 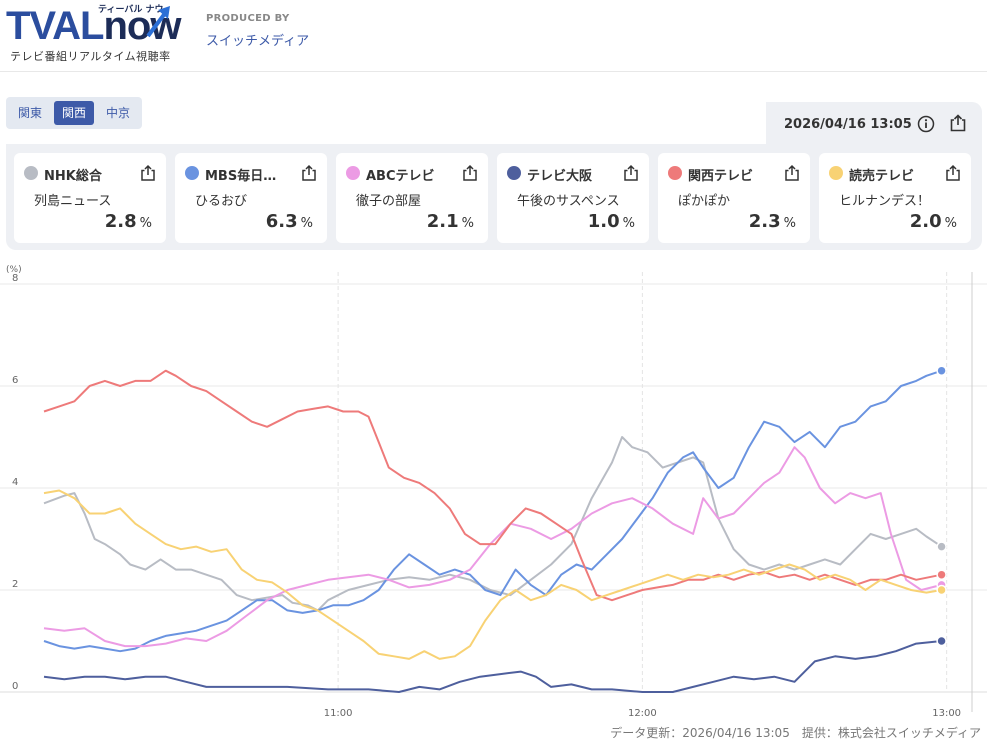 I want to click on logo-subtitle: テレビ番組リアルタイム視聴率, so click(x=90, y=56).